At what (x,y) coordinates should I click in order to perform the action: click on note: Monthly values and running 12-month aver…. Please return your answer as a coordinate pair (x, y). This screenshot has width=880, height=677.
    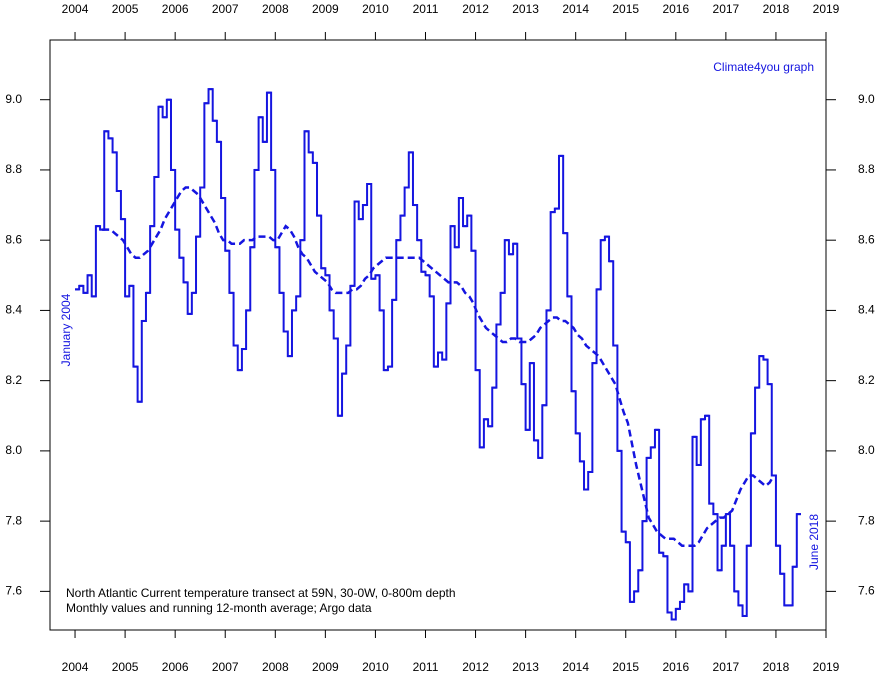
    Looking at the image, I should click on (219, 608).